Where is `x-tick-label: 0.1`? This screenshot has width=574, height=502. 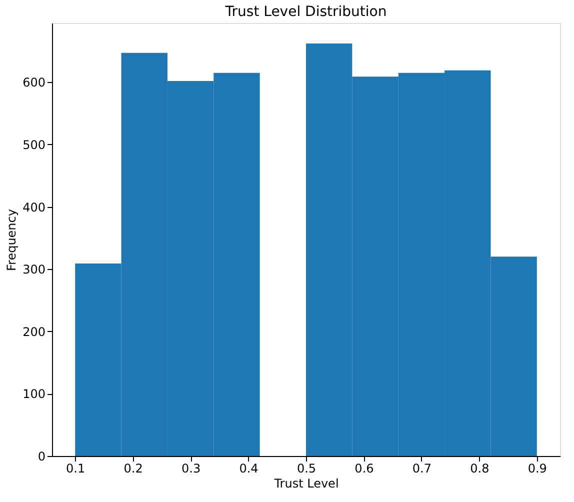
x-tick-label: 0.1 is located at coordinates (76, 469).